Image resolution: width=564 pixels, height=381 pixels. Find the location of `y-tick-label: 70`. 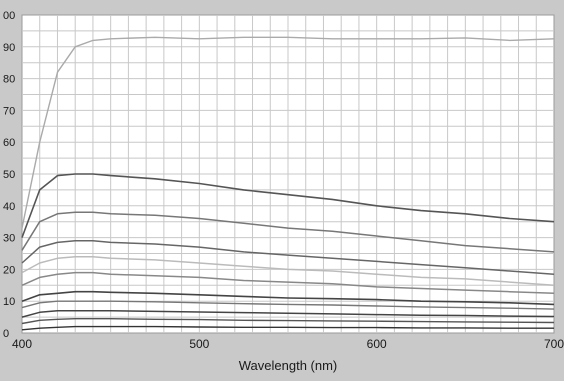

y-tick-label: 70 is located at coordinates (9, 111).